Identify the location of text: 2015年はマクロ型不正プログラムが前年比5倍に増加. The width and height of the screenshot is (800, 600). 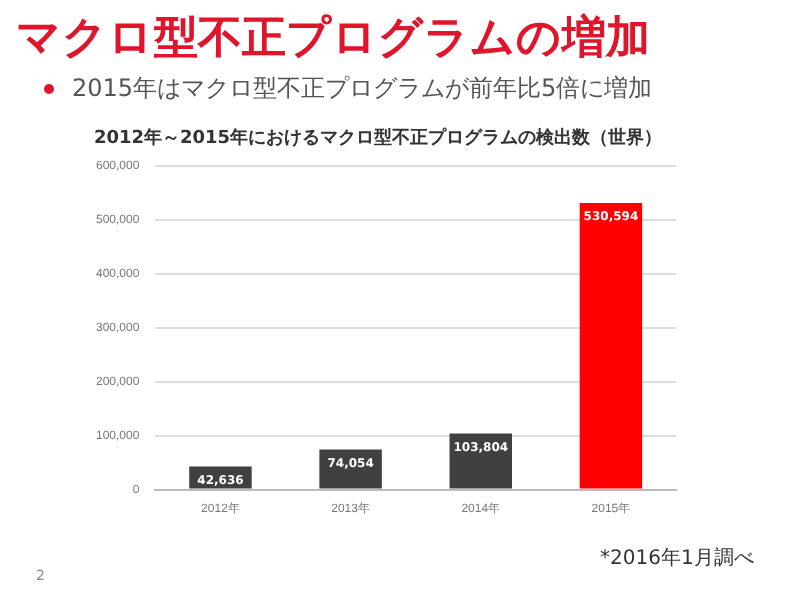
(362, 89).